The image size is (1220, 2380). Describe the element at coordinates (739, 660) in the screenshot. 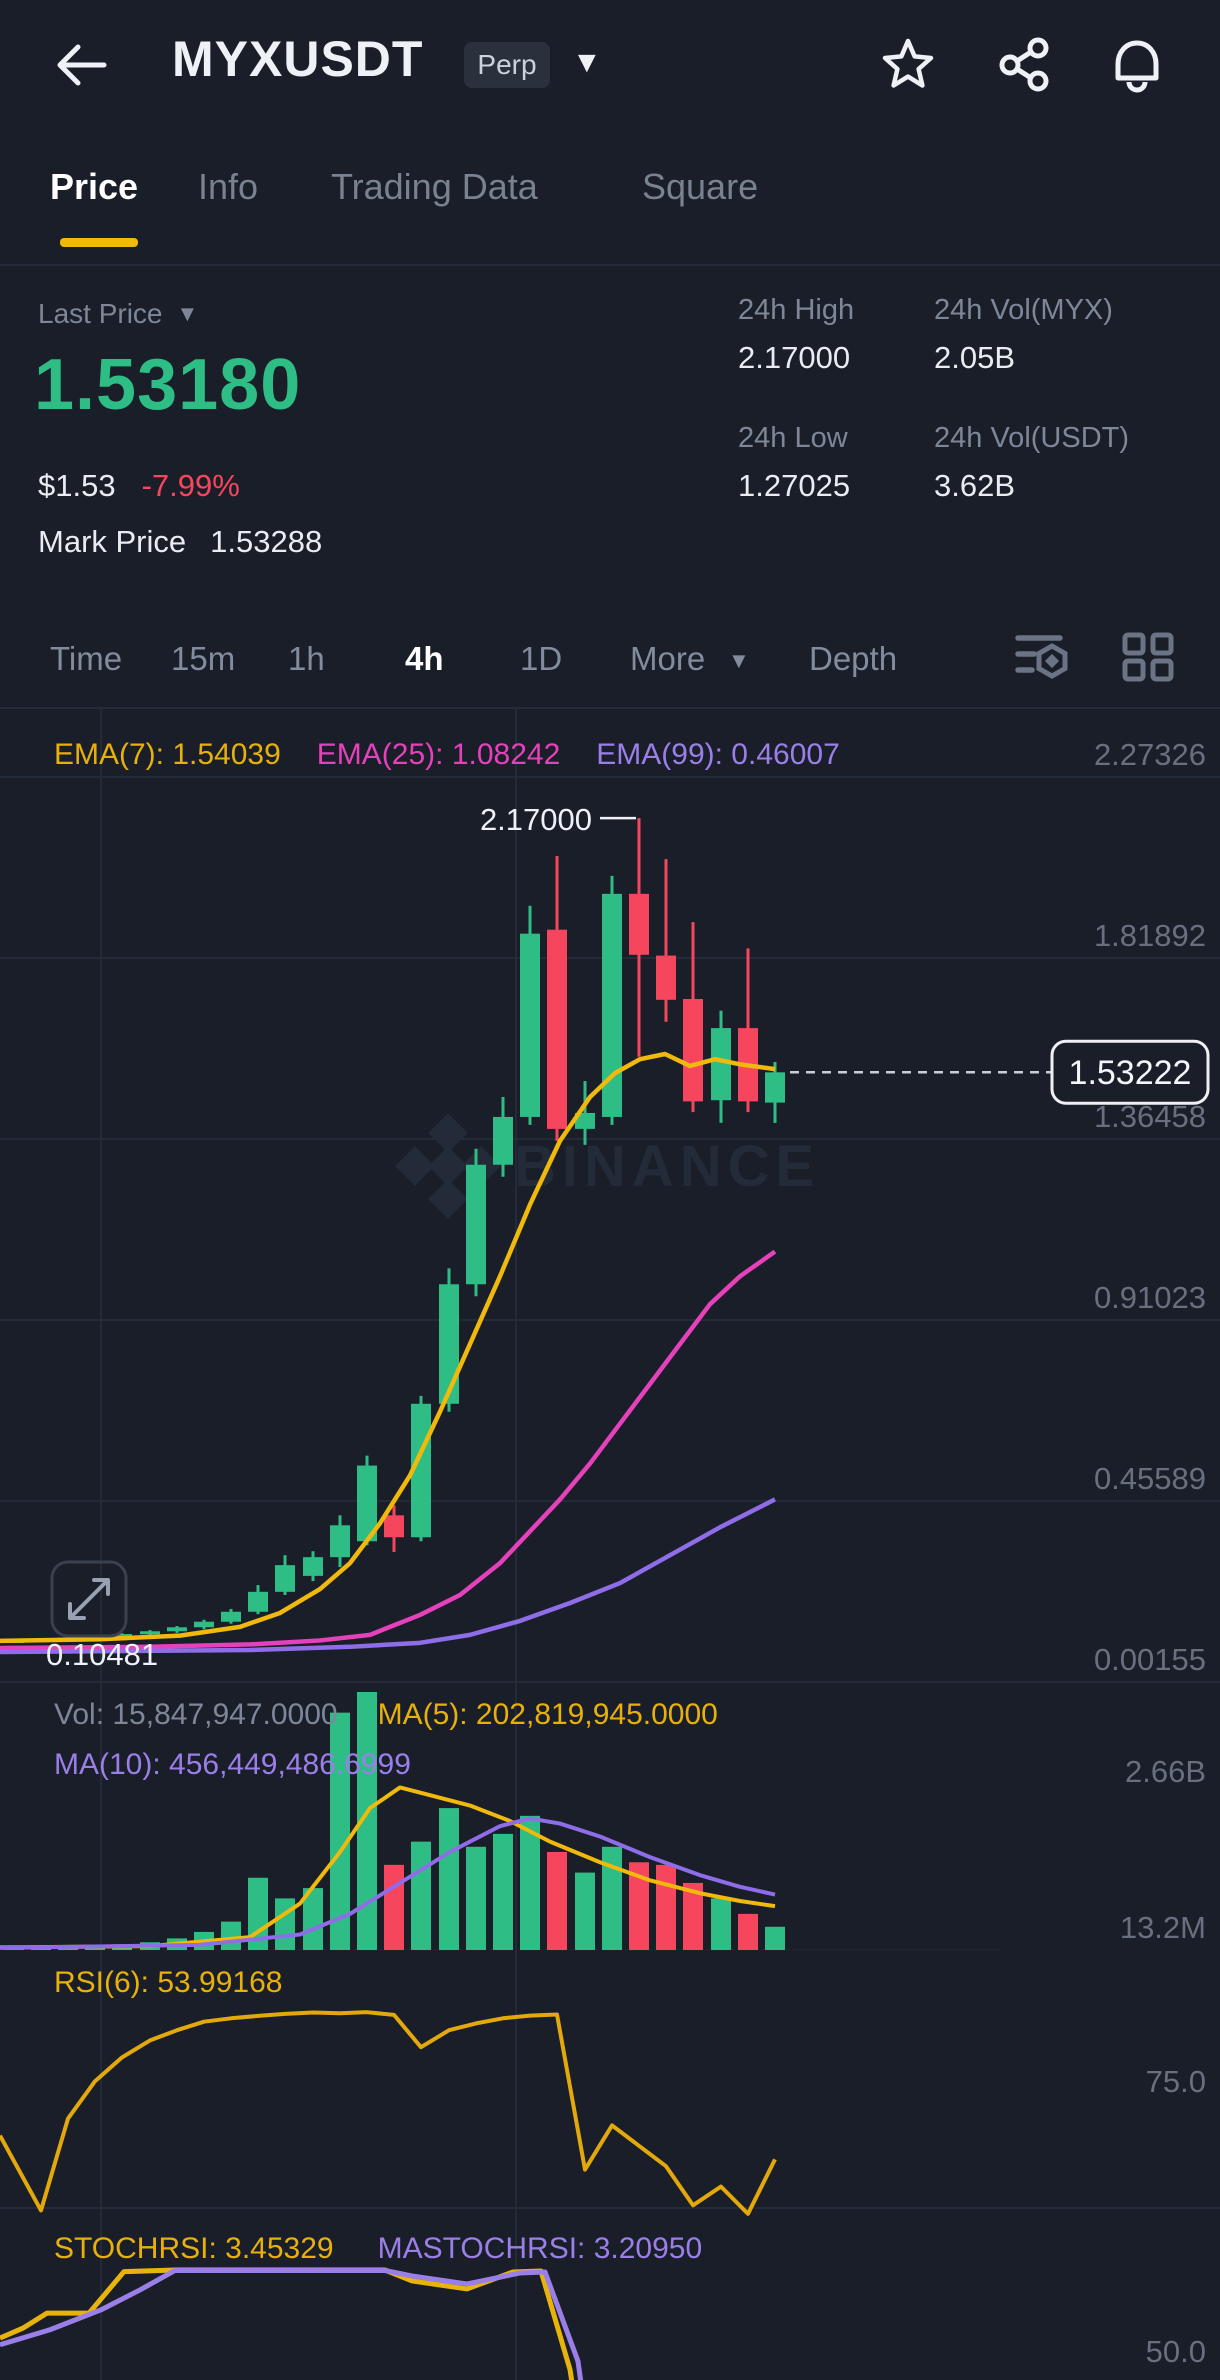

I see `more-caret-icon: ▼` at that location.